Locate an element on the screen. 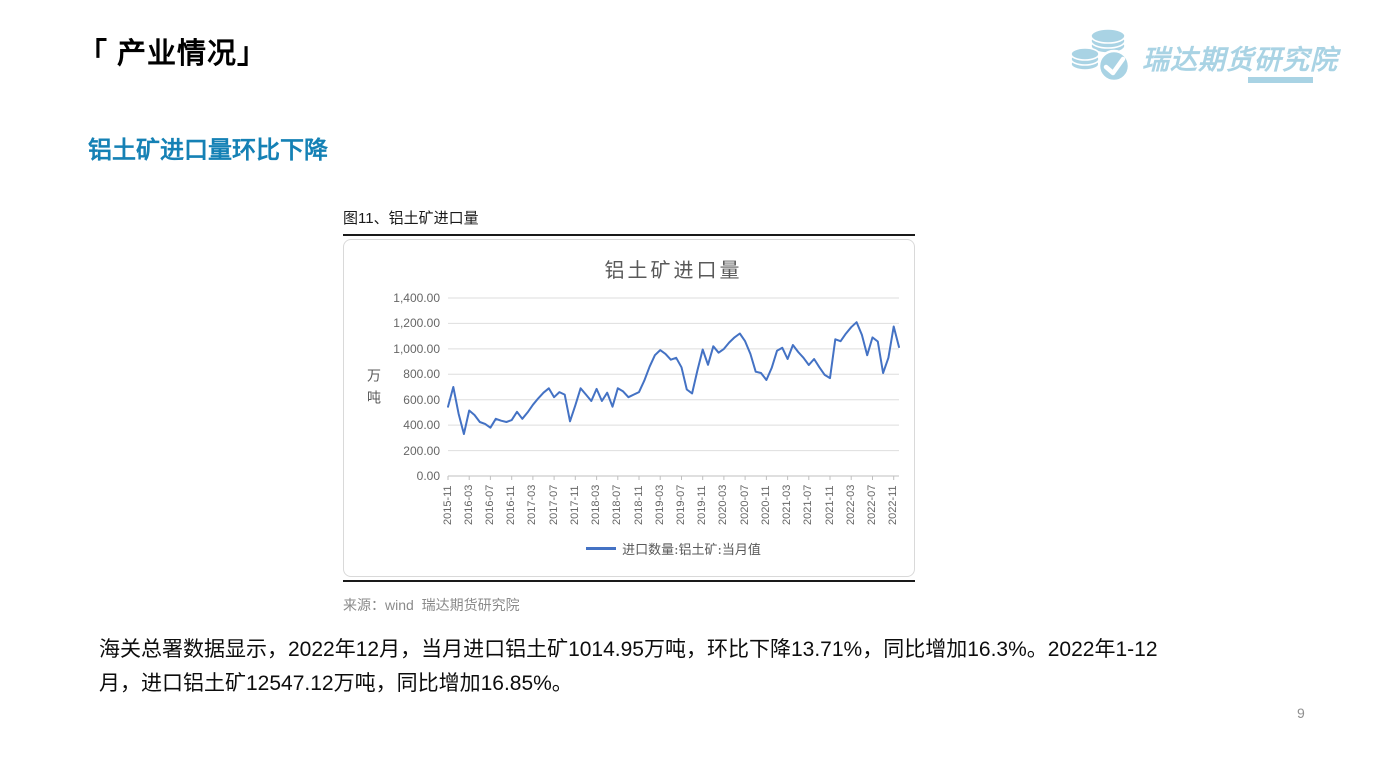  x-tick-label: 2022-11 is located at coordinates (893, 505).